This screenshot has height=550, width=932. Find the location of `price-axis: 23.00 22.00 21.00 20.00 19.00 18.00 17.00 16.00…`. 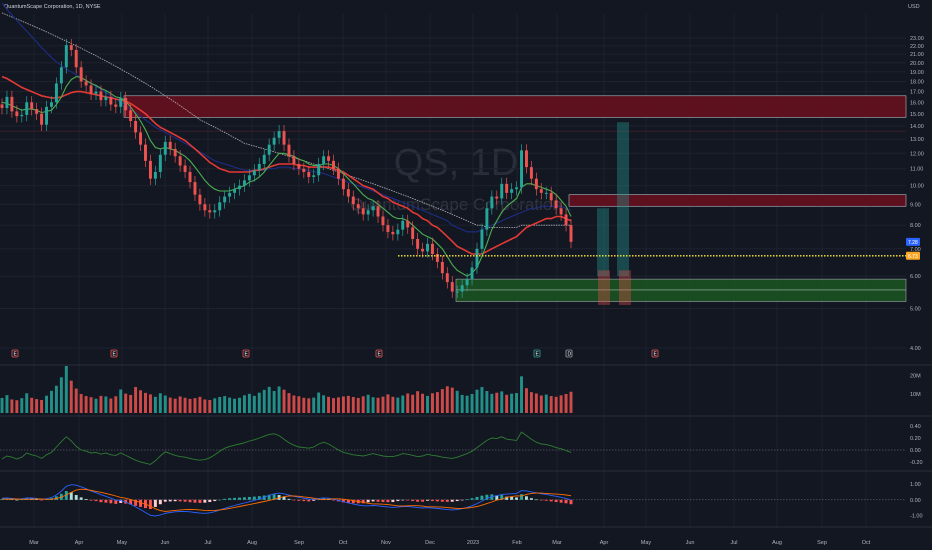

price-axis: 23.00 22.00 21.00 20.00 19.00 18.00 17.00 16.00… is located at coordinates (917, 194).